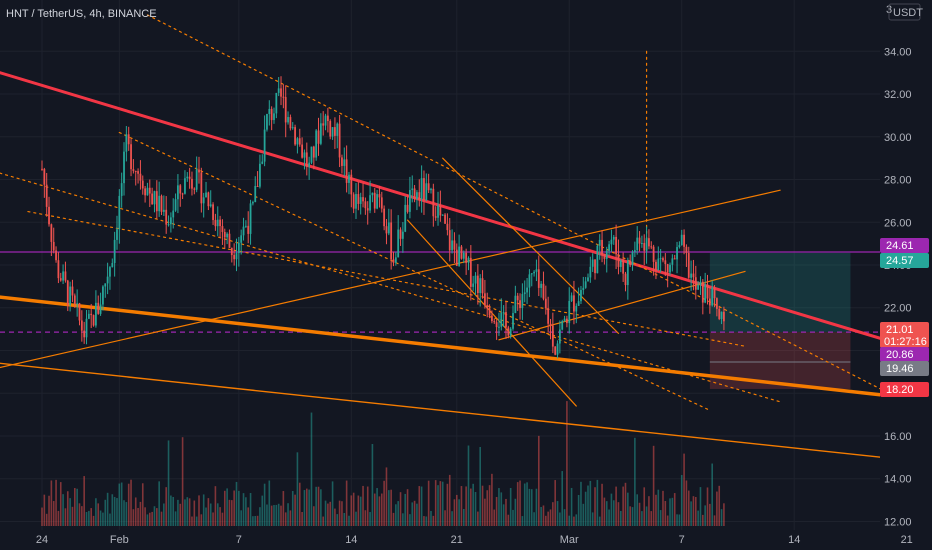 The image size is (932, 550). Describe the element at coordinates (81, 14) in the screenshot. I see `symbol-title: HNT / TetherUS, 4h, BINANCE` at that location.